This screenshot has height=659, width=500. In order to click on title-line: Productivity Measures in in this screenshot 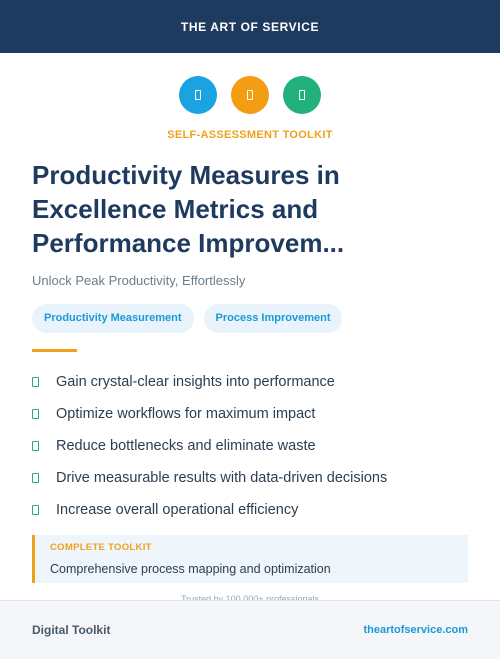, I will do `click(186, 175)`.